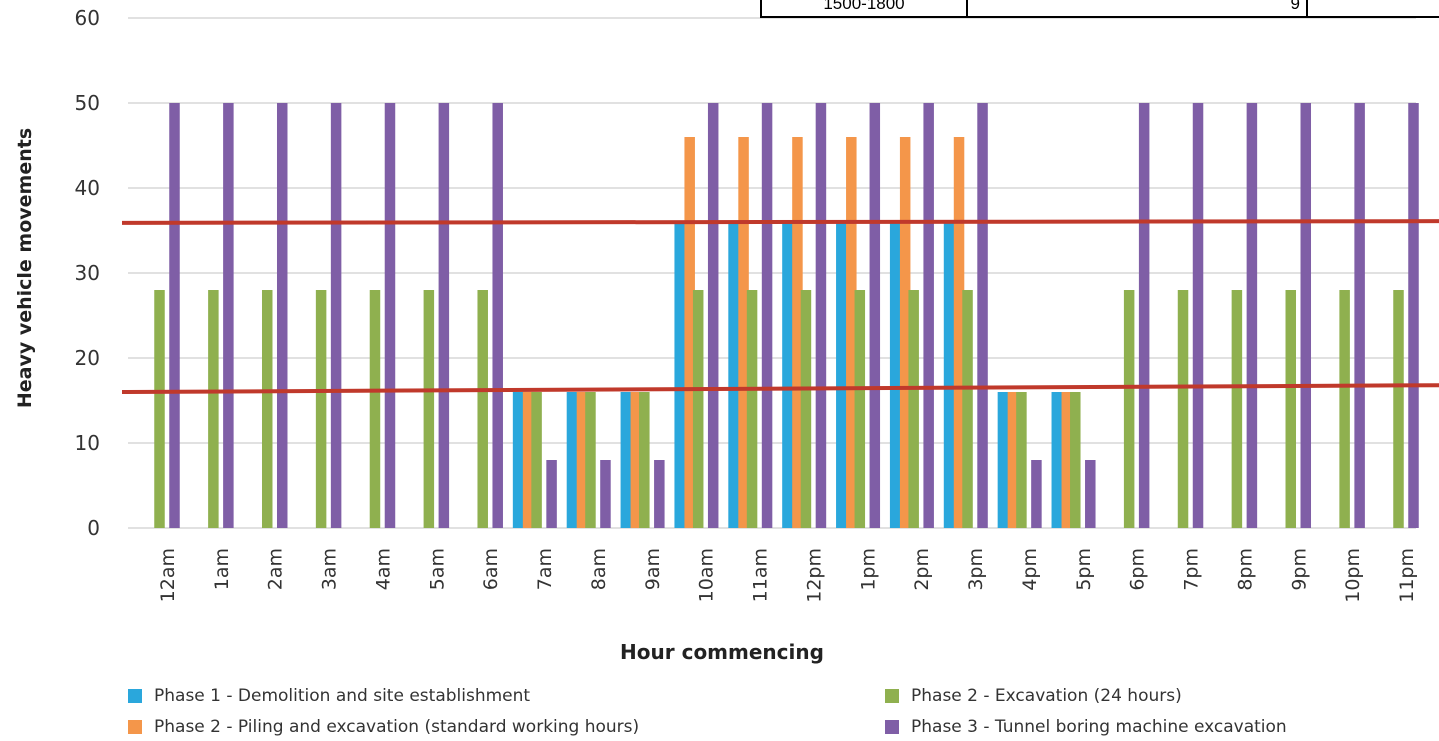 This screenshot has height=741, width=1439. Describe the element at coordinates (922, 569) in the screenshot. I see `x-tick-label: 2pm` at that location.